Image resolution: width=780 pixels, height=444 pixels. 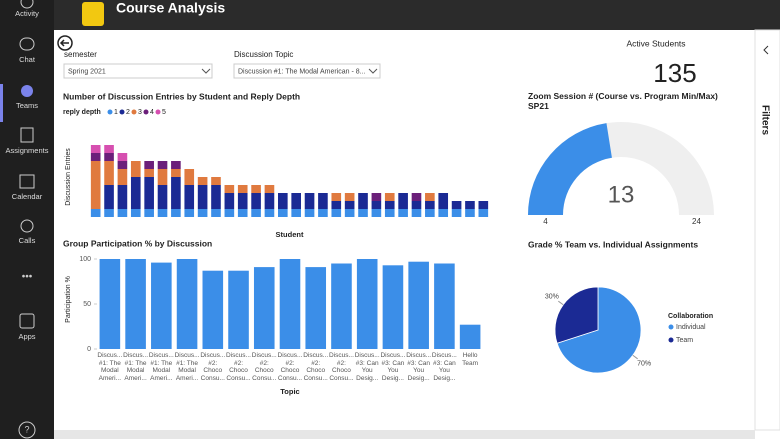 I want to click on back-button, so click(x=65, y=43).